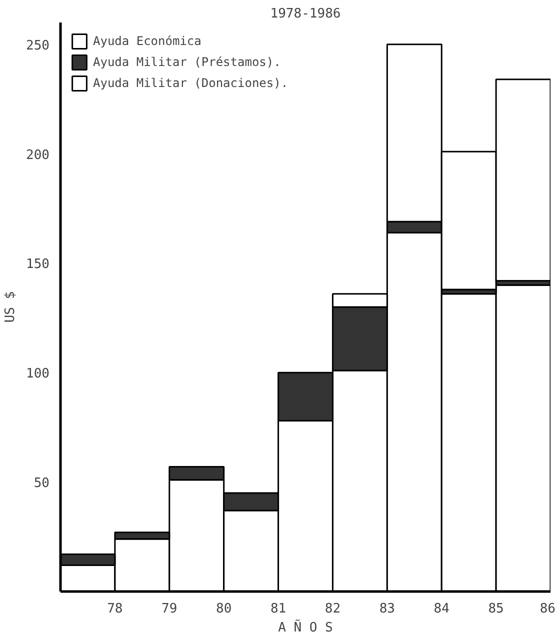  What do you see at coordinates (387, 609) in the screenshot?
I see `x-tick-label: 83` at bounding box center [387, 609].